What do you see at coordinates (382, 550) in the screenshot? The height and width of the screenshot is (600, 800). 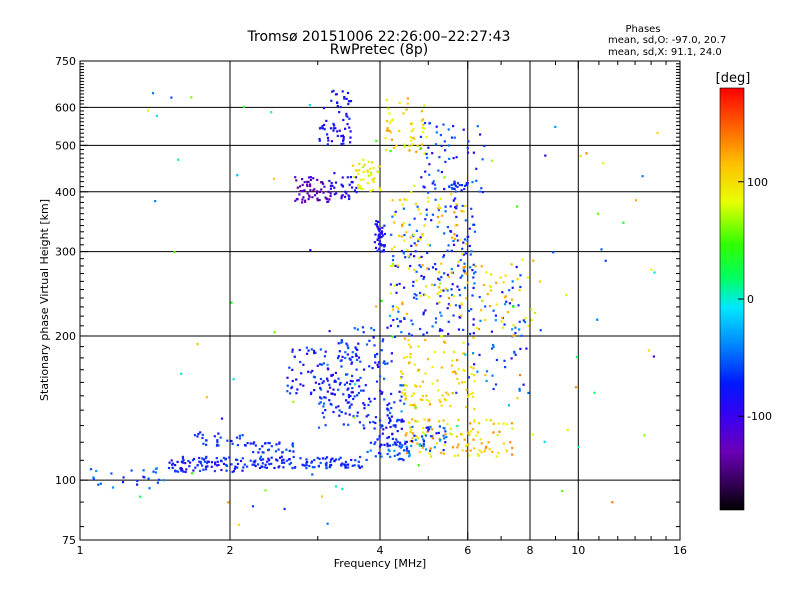 I see `x-tick-labels: 1 2 4 6 8 10 16` at bounding box center [382, 550].